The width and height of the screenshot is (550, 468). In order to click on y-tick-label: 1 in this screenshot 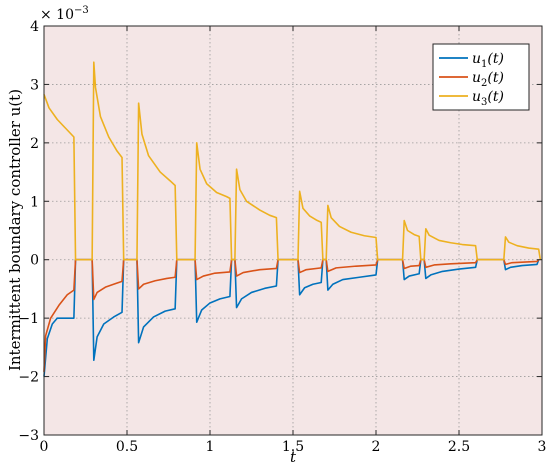, I will do `click(34, 202)`.